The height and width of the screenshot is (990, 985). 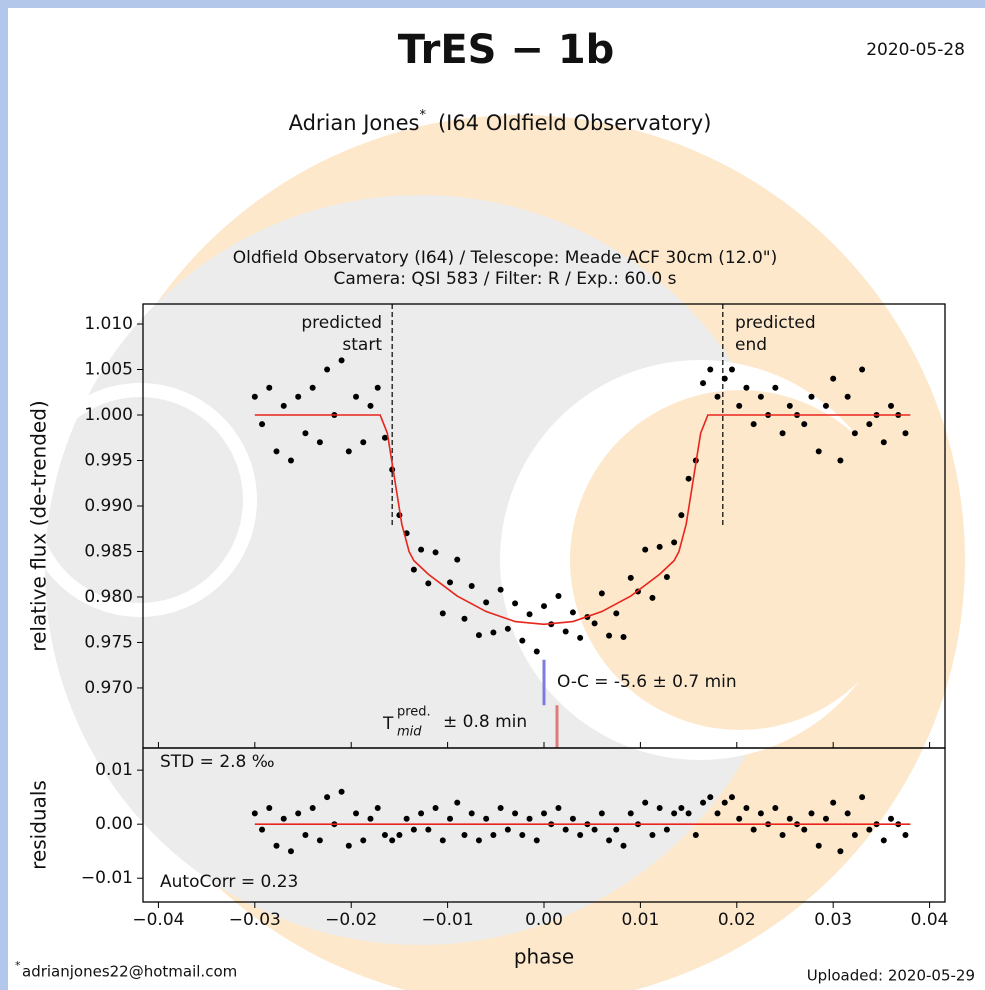 I want to click on std-label: STD = 2.8 ‰, so click(x=217, y=762).